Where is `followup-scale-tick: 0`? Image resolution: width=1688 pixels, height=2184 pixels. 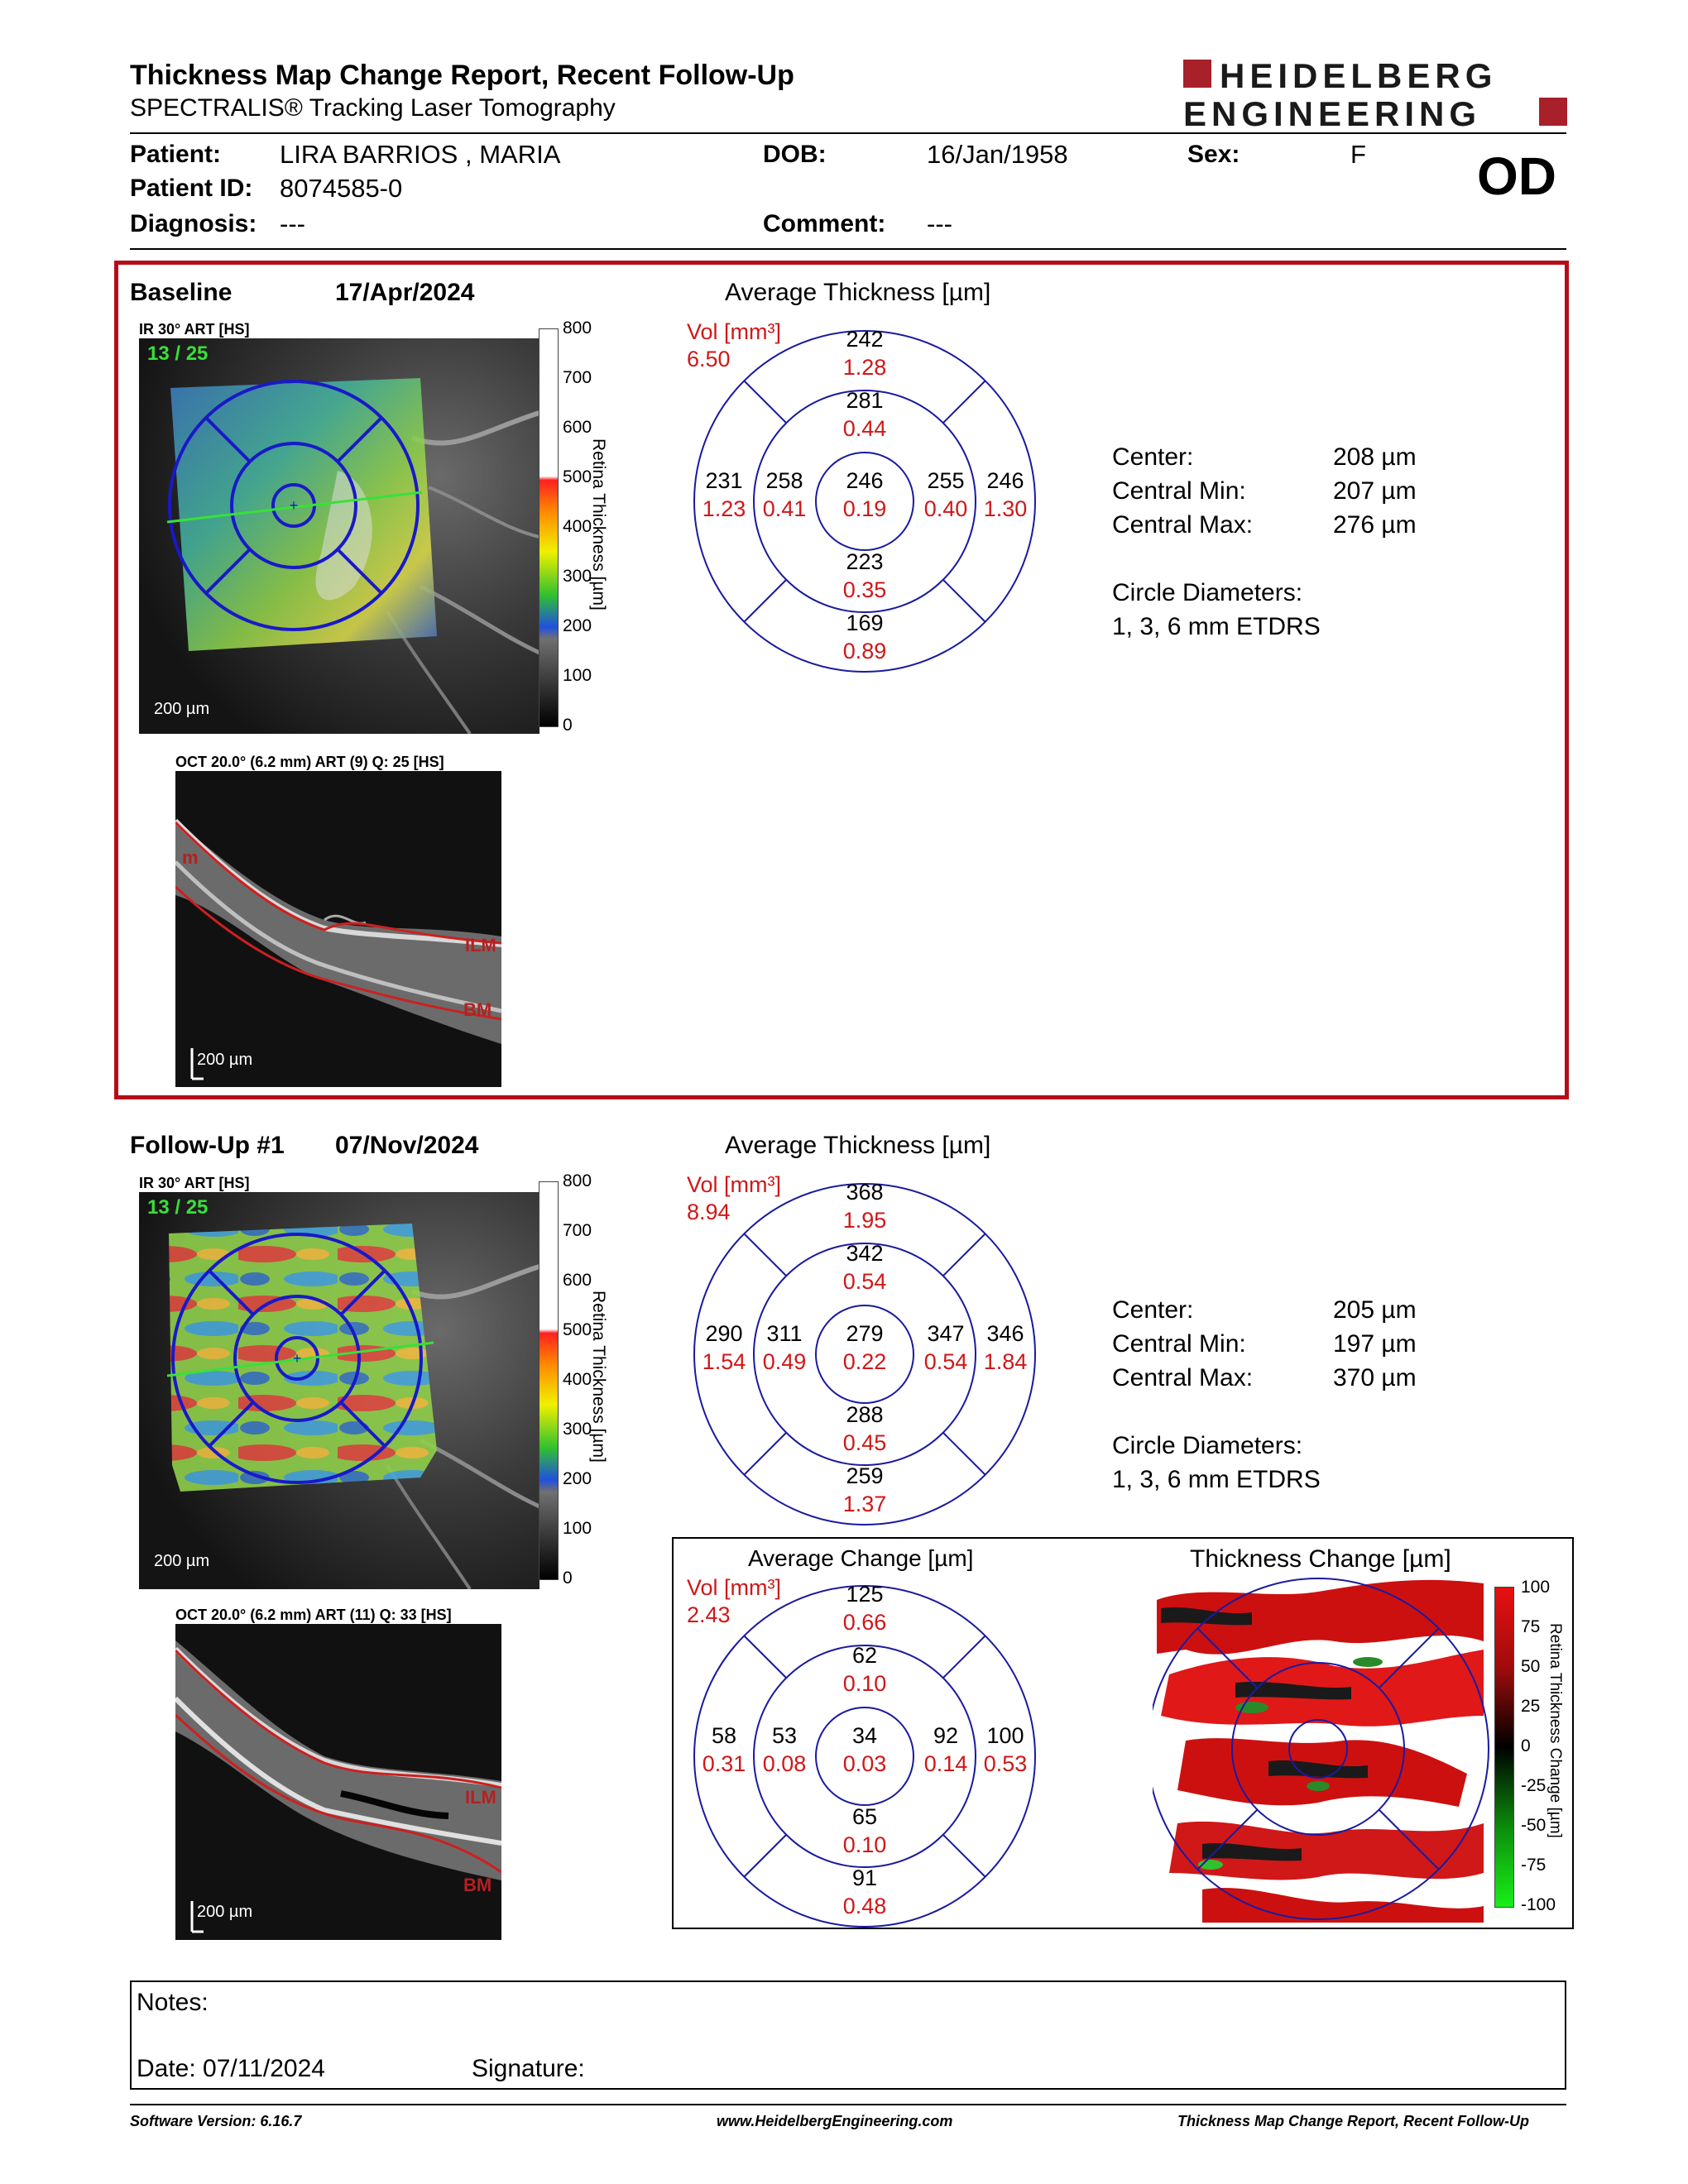 followup-scale-tick: 0 is located at coordinates (568, 1578).